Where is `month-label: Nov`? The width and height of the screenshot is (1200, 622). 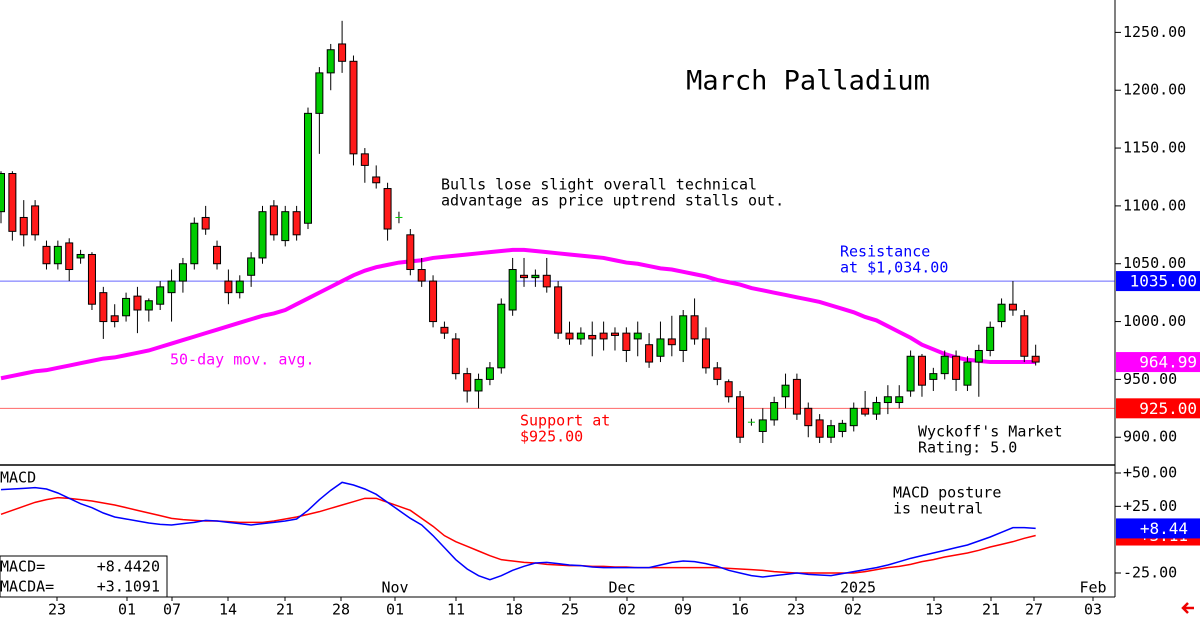
month-label: Nov is located at coordinates (394, 588).